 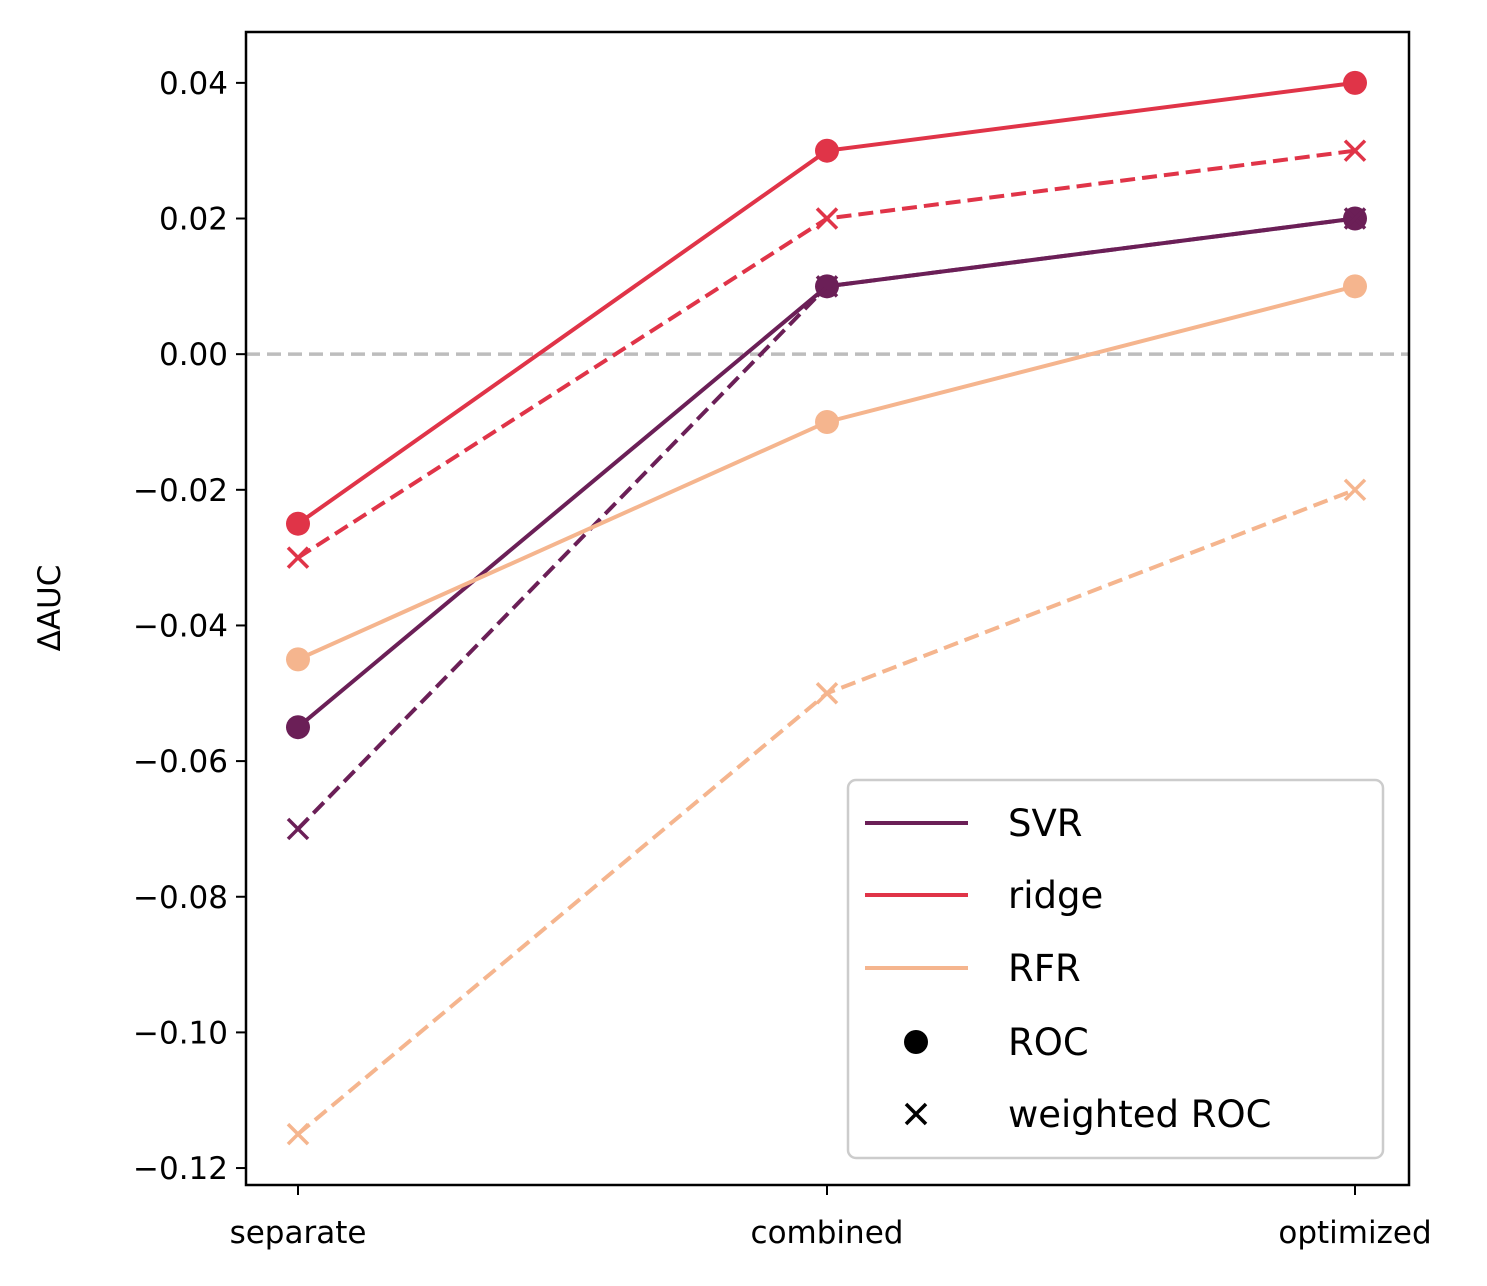 I want to click on y-tick-label: −0.06, so click(x=180, y=762).